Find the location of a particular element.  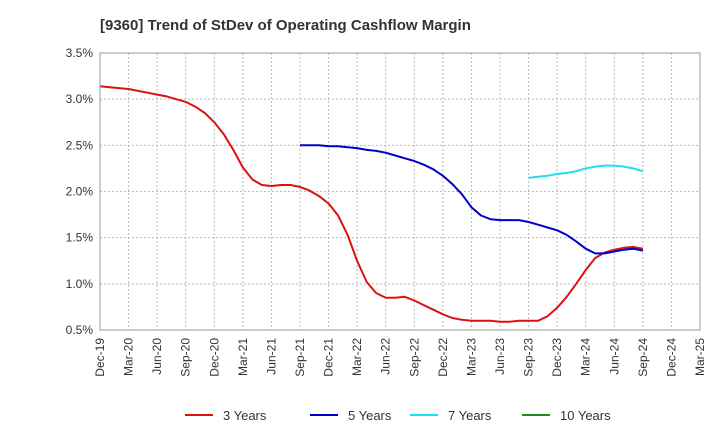

x-tick-label: Mar-20 is located at coordinates (129, 357).